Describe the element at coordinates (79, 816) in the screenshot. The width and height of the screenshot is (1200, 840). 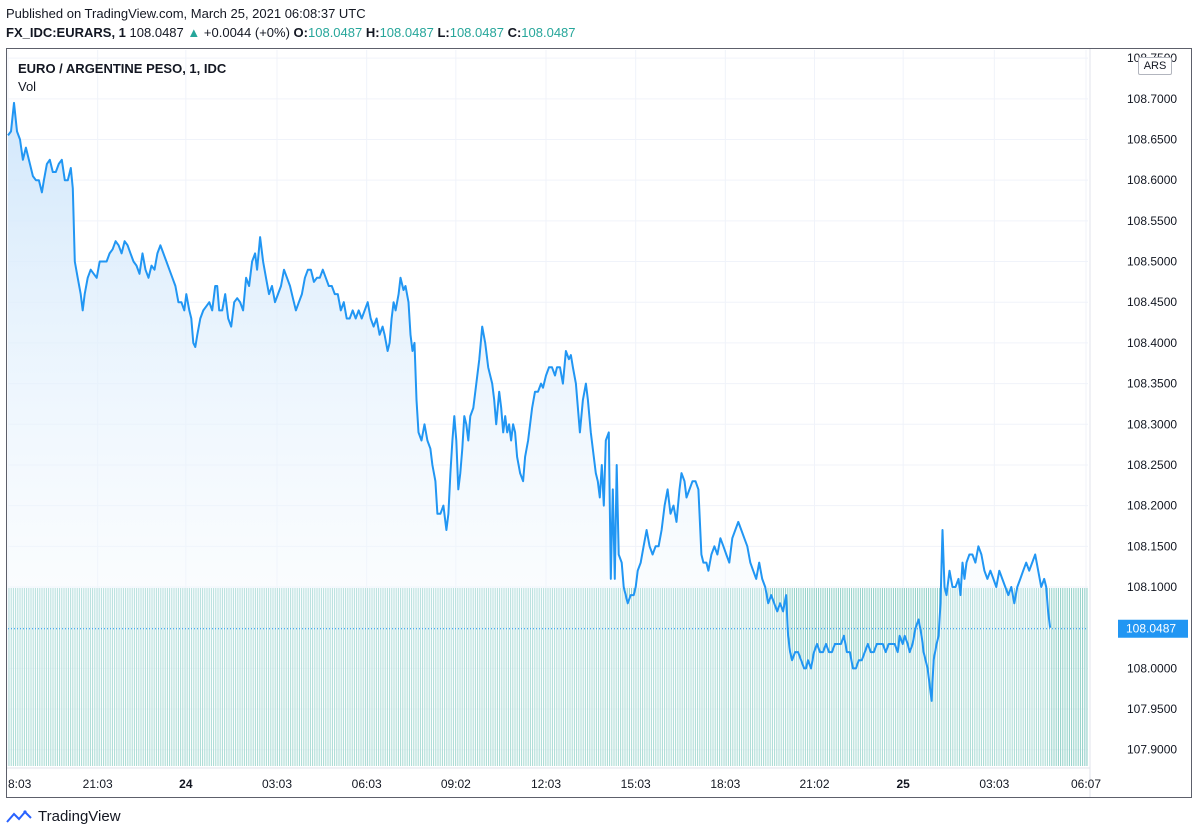
I see `brand-label: TradingView` at that location.